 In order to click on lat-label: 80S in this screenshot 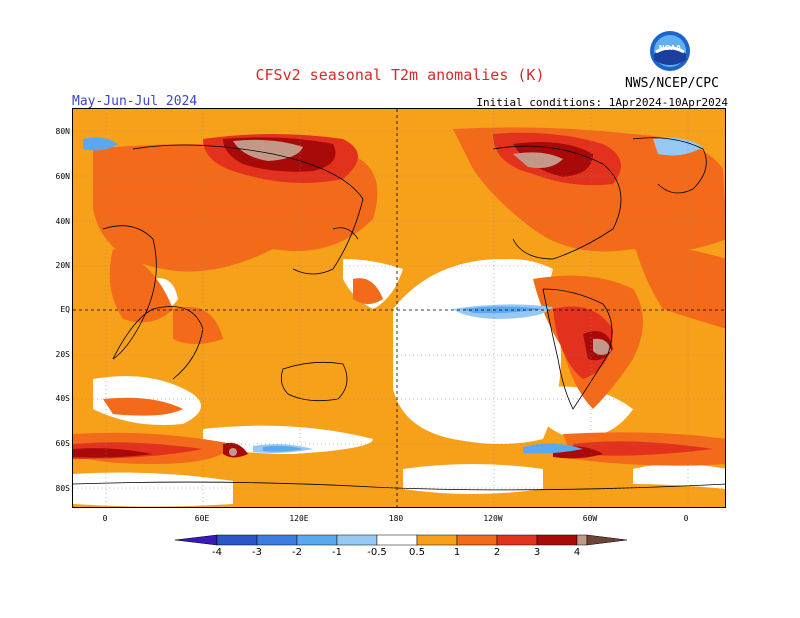, I will do `click(62, 488)`.